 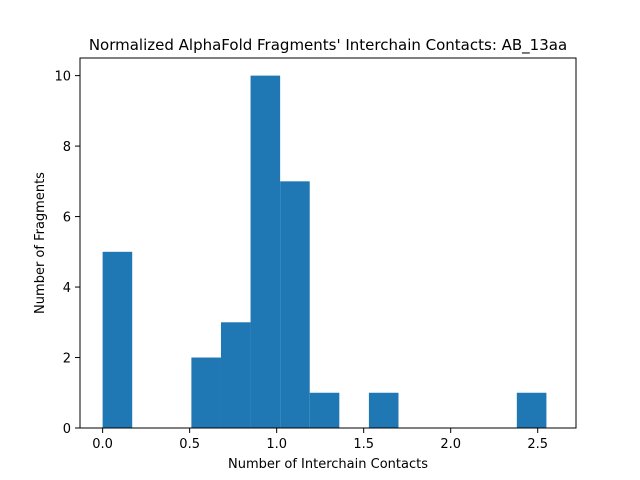 What do you see at coordinates (537, 444) in the screenshot?
I see `x-tick-label: 2.5` at bounding box center [537, 444].